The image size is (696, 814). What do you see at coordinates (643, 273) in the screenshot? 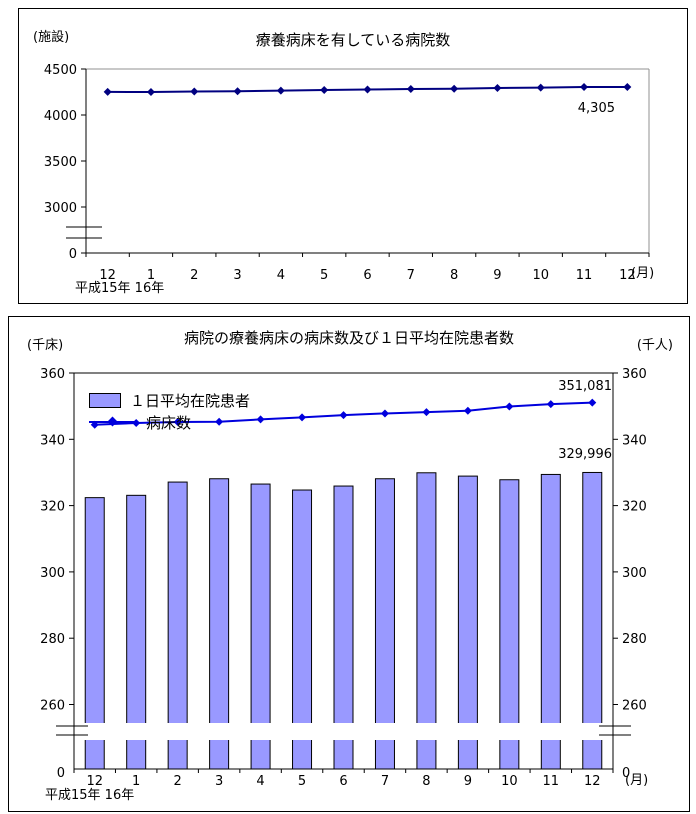
I see `hospitals-x-unit-label: (月)` at bounding box center [643, 273].